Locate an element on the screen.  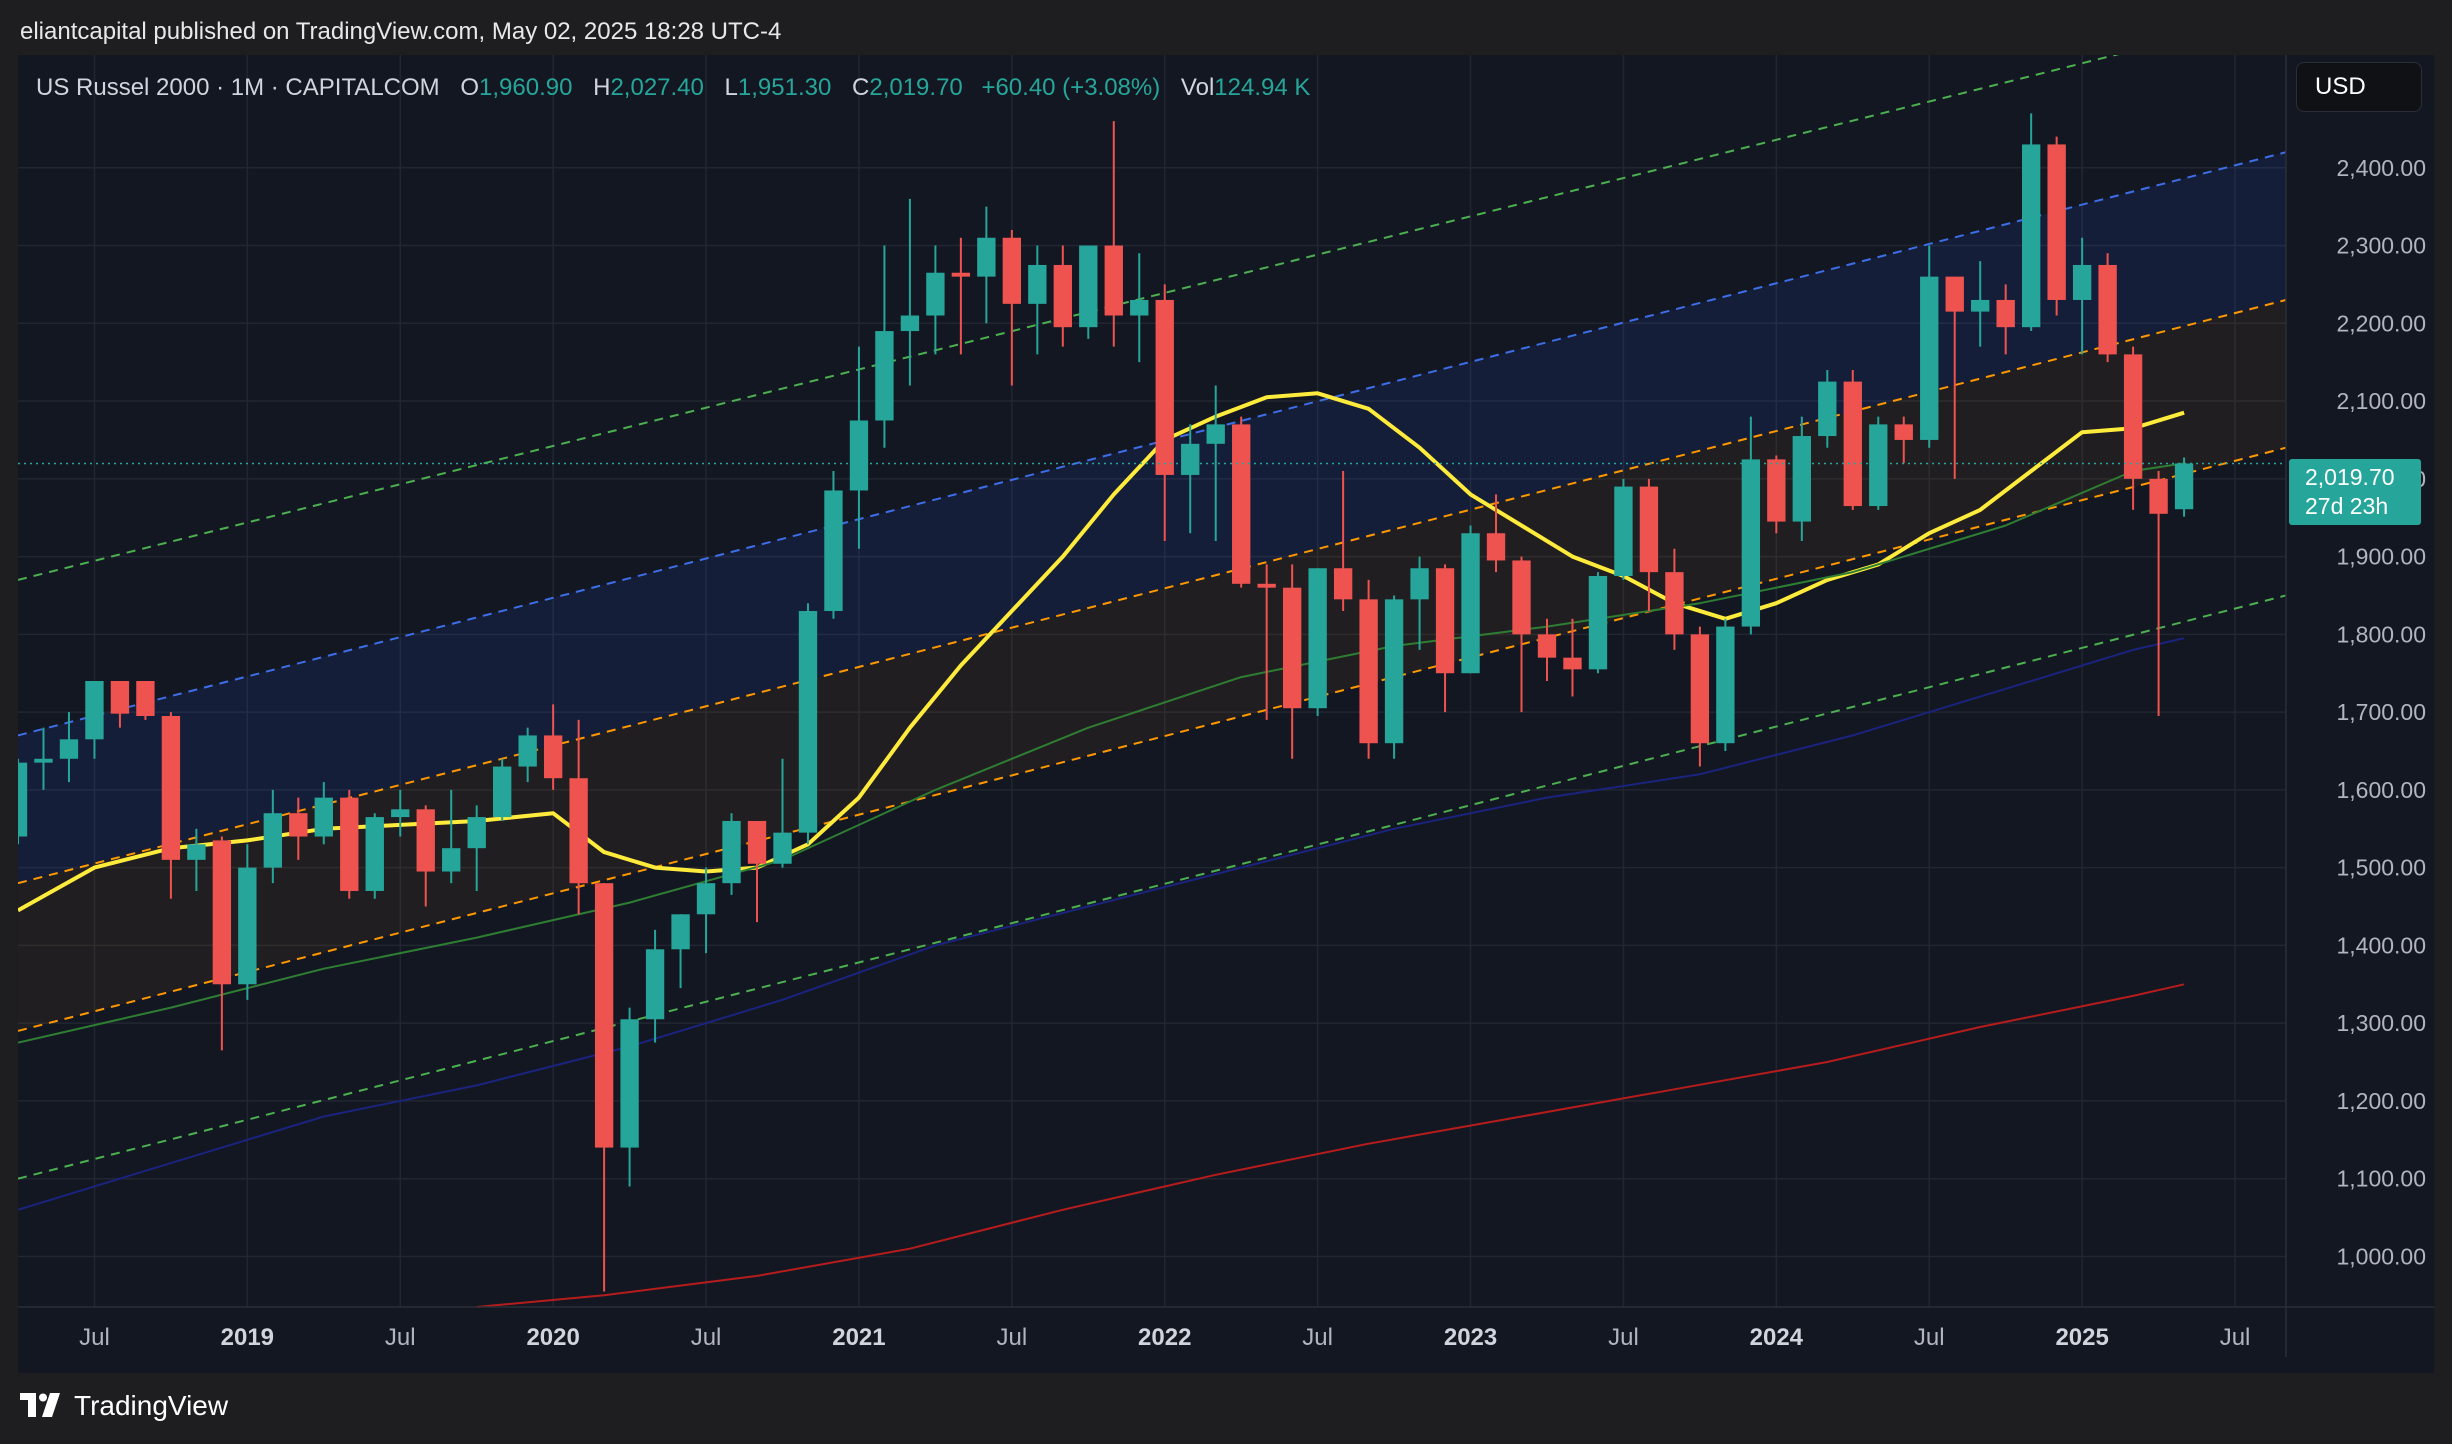
open-value: 1,960.90 is located at coordinates (526, 87).